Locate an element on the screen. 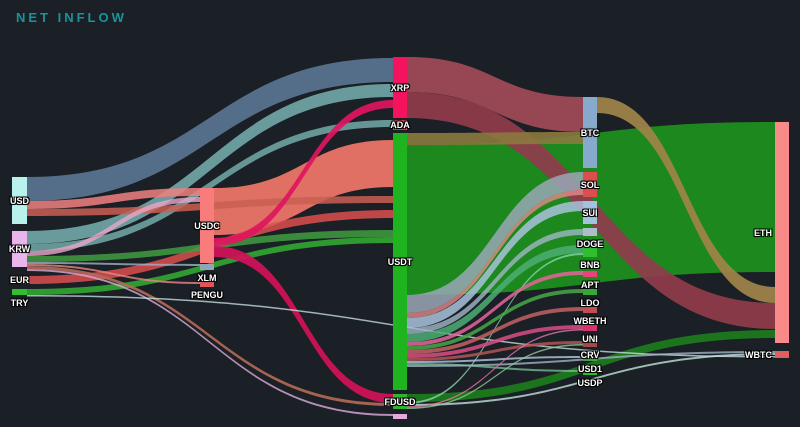 The height and width of the screenshot is (427, 800). flow-krw-to-ada is located at coordinates (210, 185).